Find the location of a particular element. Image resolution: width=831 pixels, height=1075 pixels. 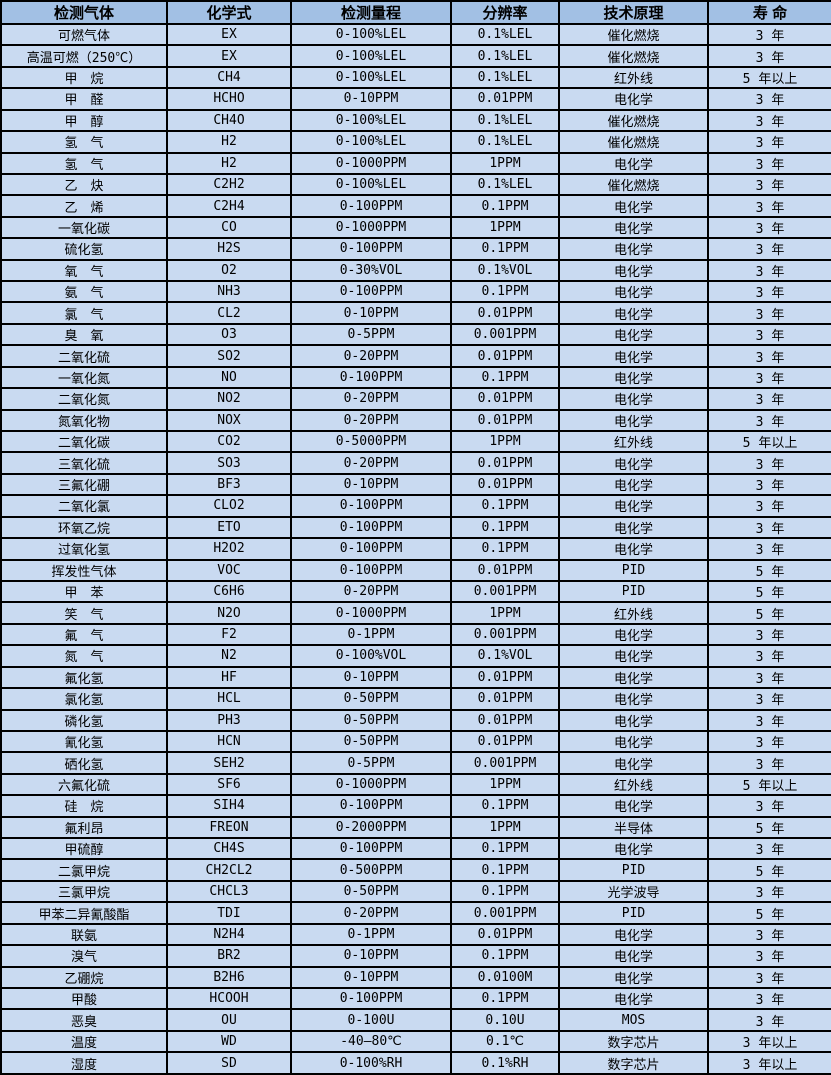

table-row: 氟利昂 FREON 0-2000PPM 1PPM 半导体 5 年 is located at coordinates (415, 827).